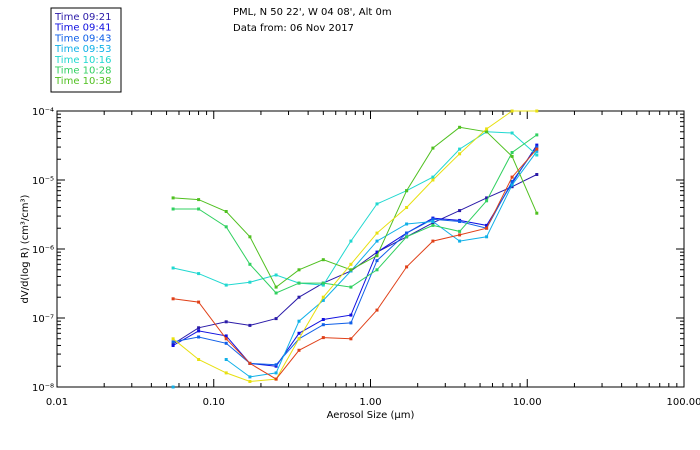 The image size is (700, 450). I want to click on legend-entry: Time 09:53, so click(82, 49).